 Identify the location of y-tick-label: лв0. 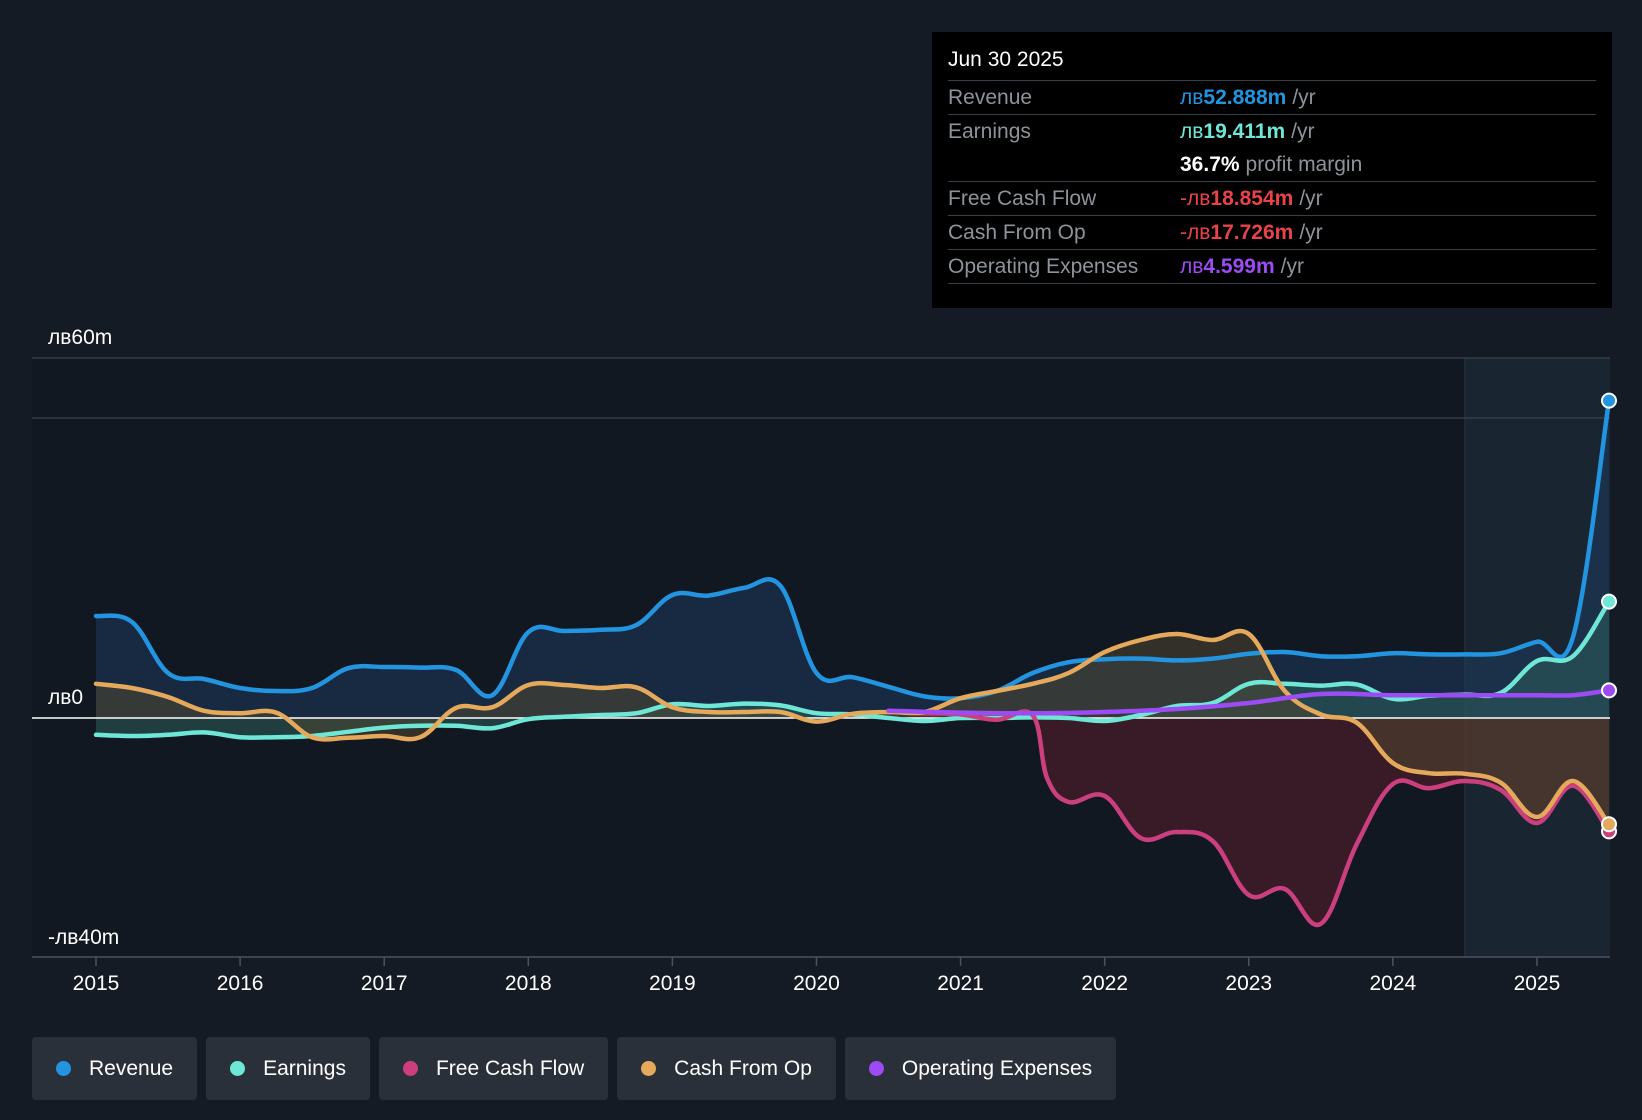
(65, 697).